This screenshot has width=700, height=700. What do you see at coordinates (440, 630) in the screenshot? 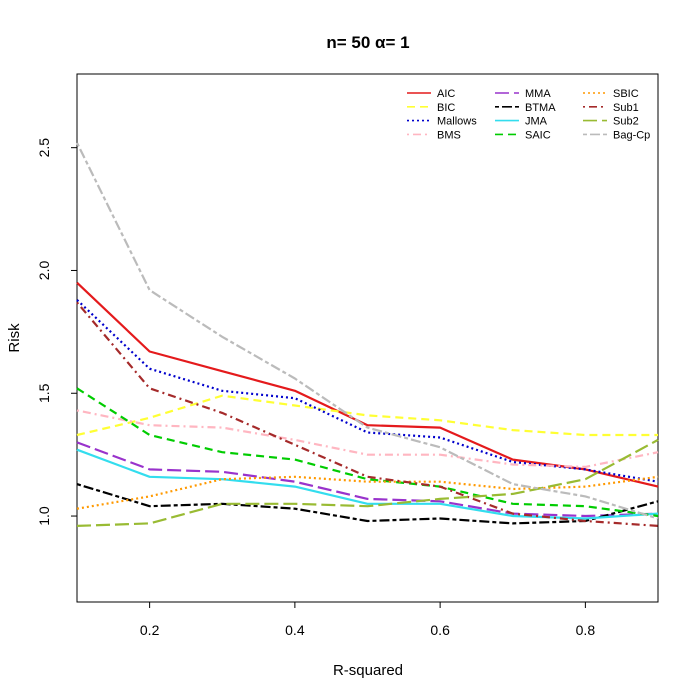
I see `x-tick-label: 0.6` at bounding box center [440, 630].